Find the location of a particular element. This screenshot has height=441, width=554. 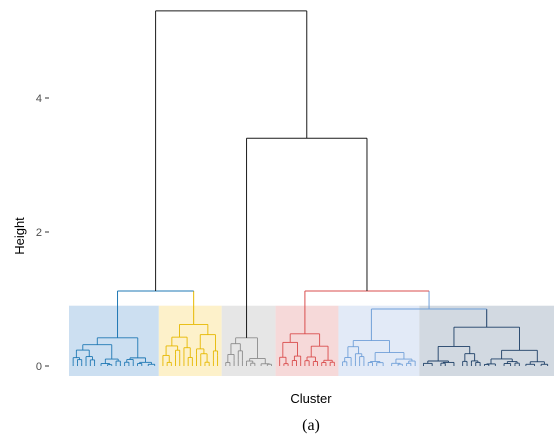

figure-caption: (a) is located at coordinates (311, 425).